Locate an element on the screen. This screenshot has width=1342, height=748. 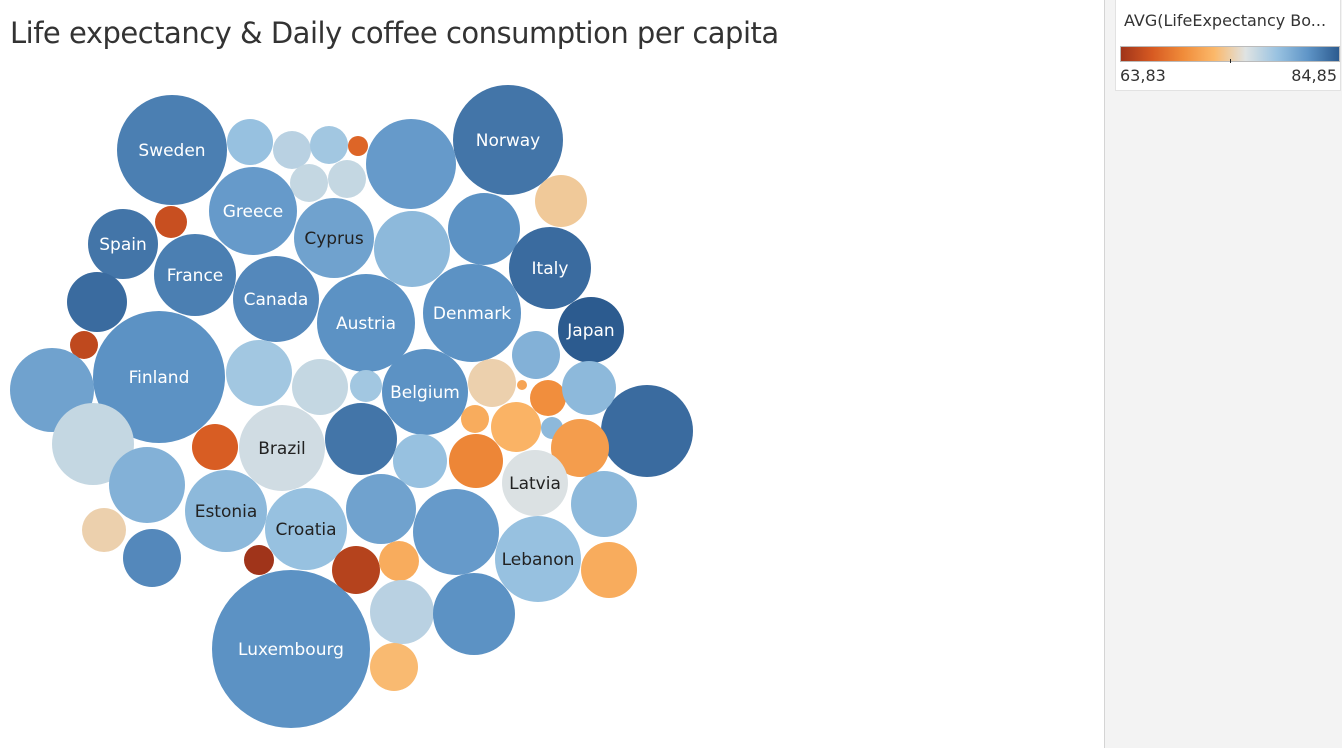
bubble-brazil: Brazil is located at coordinates (282, 448).